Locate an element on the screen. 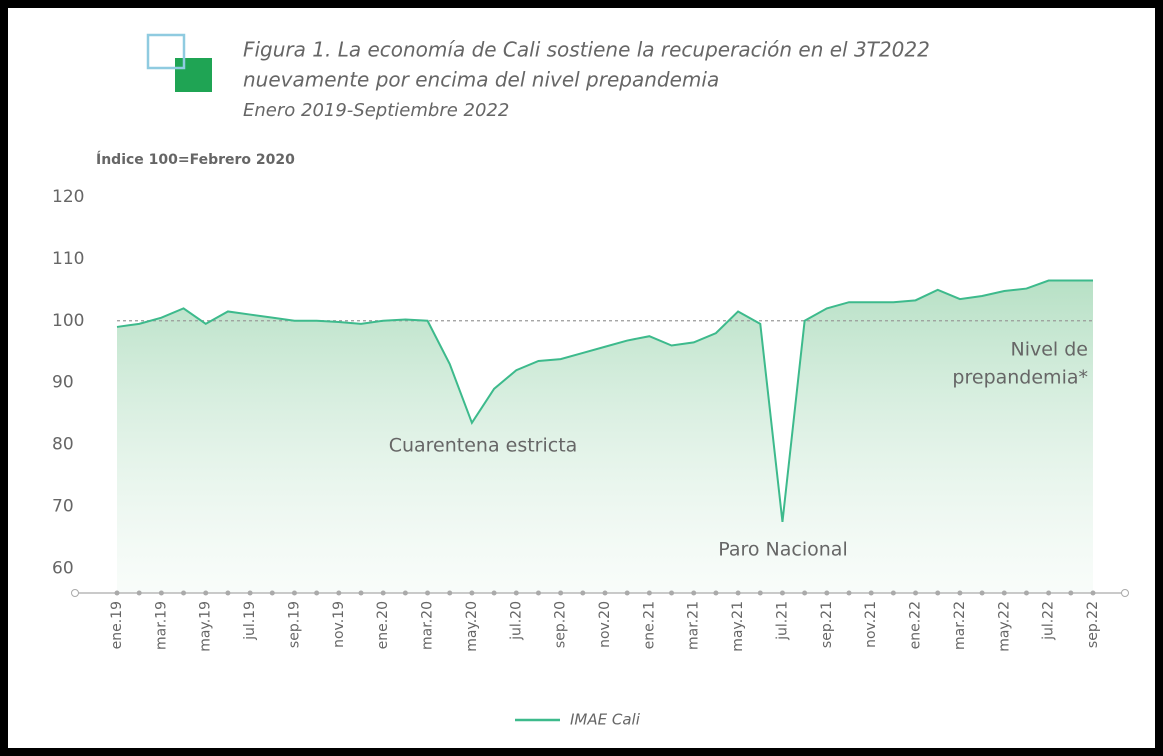 This screenshot has height=756, width=1163. x-tick-label: mar.22 is located at coordinates (960, 625).